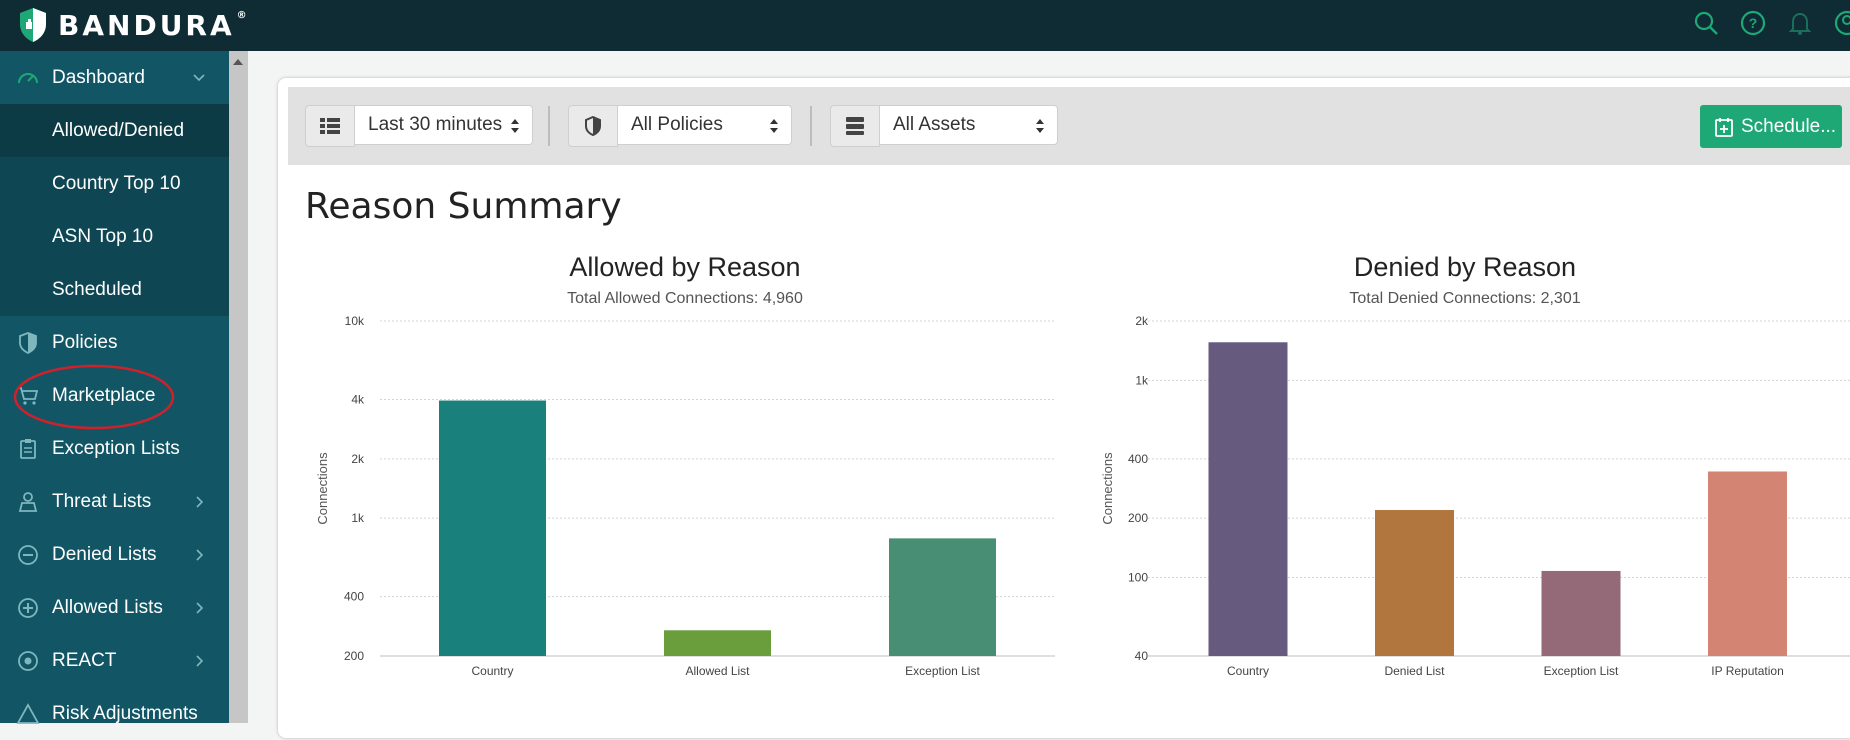 The width and height of the screenshot is (1850, 740). Describe the element at coordinates (717, 671) in the screenshot. I see `x-tick-label: Allowed List` at that location.